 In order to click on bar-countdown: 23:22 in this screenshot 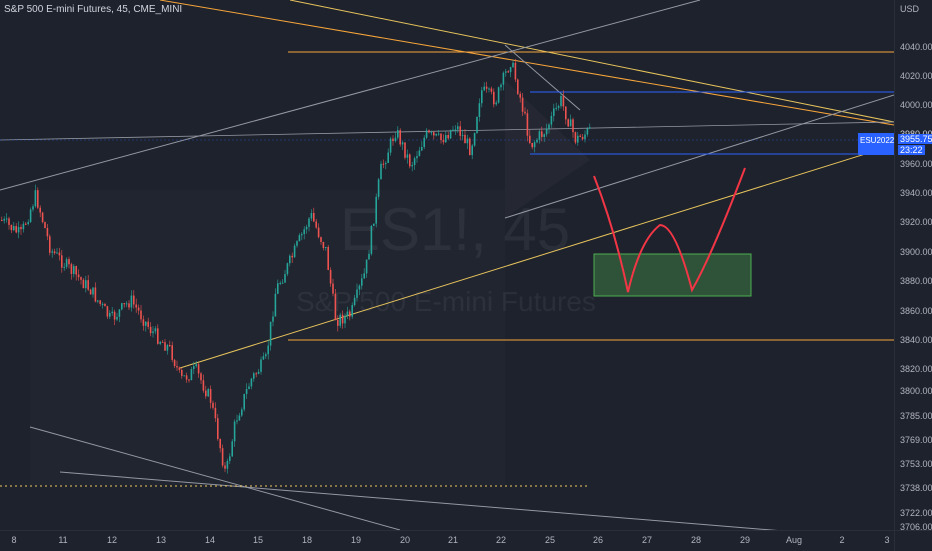, I will do `click(911, 150)`.